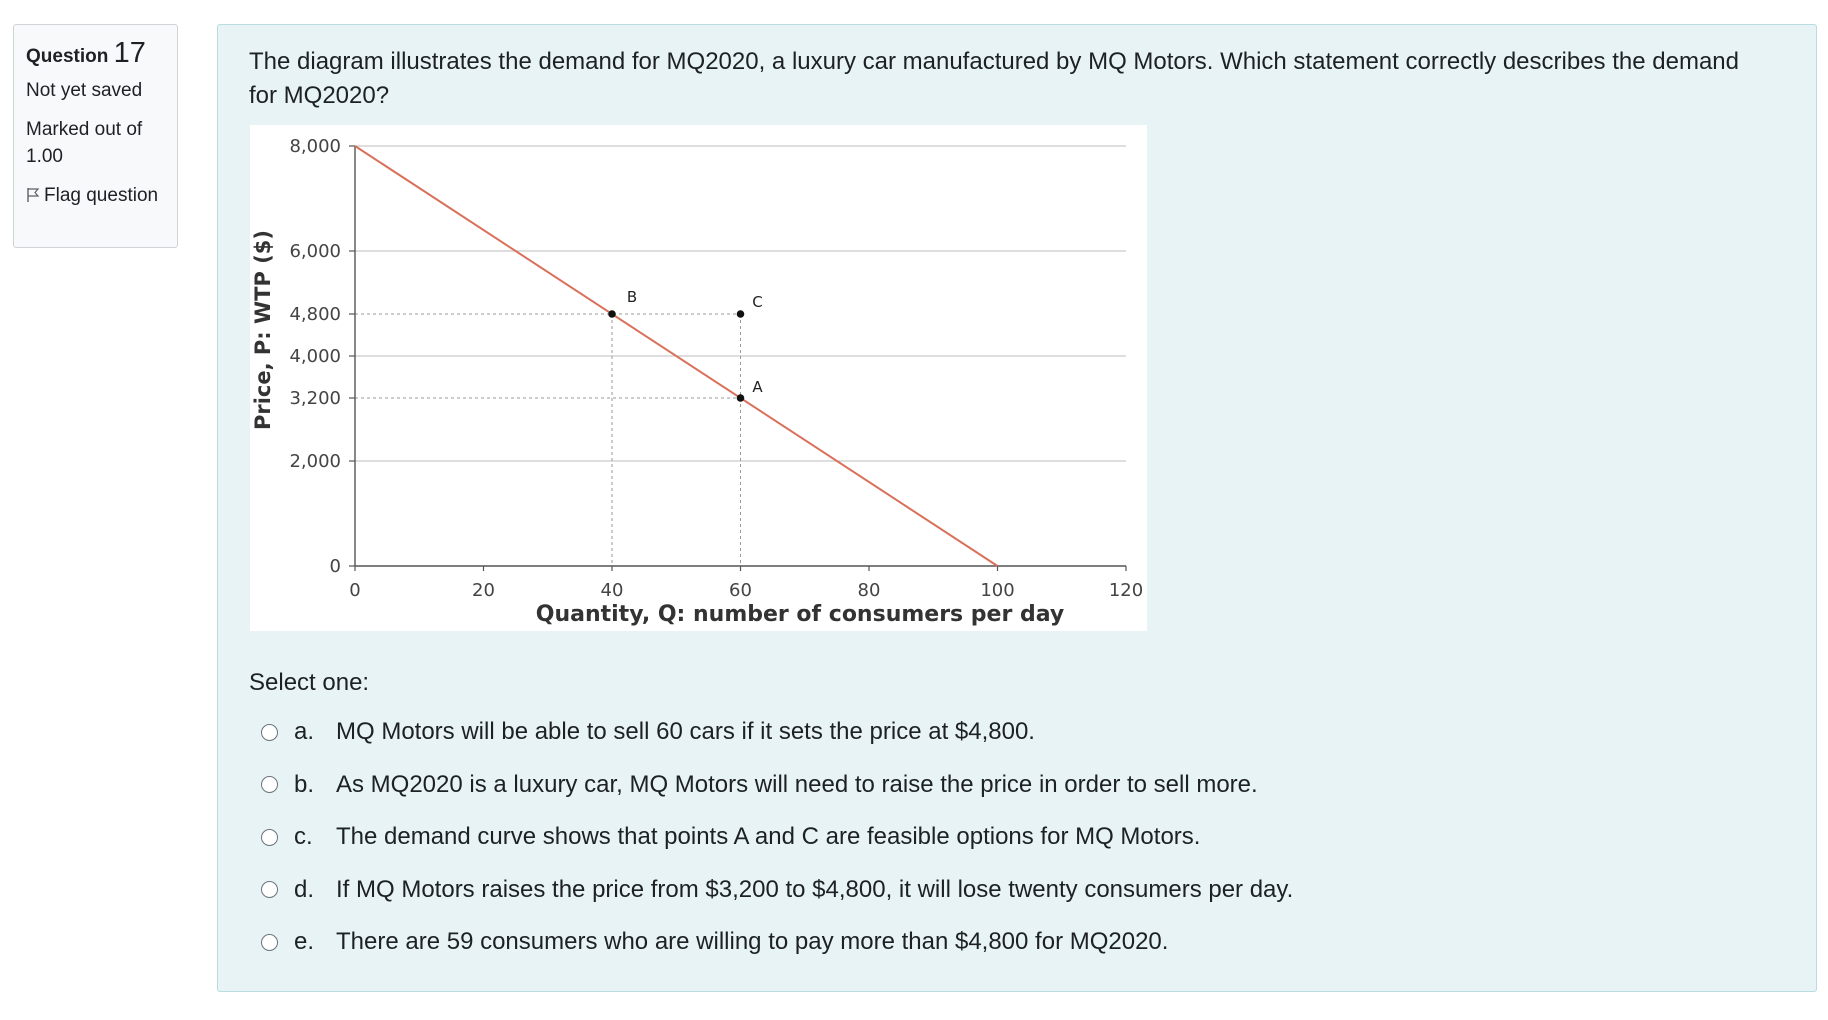  Describe the element at coordinates (869, 590) in the screenshot. I see `x-tick-label: 80` at that location.